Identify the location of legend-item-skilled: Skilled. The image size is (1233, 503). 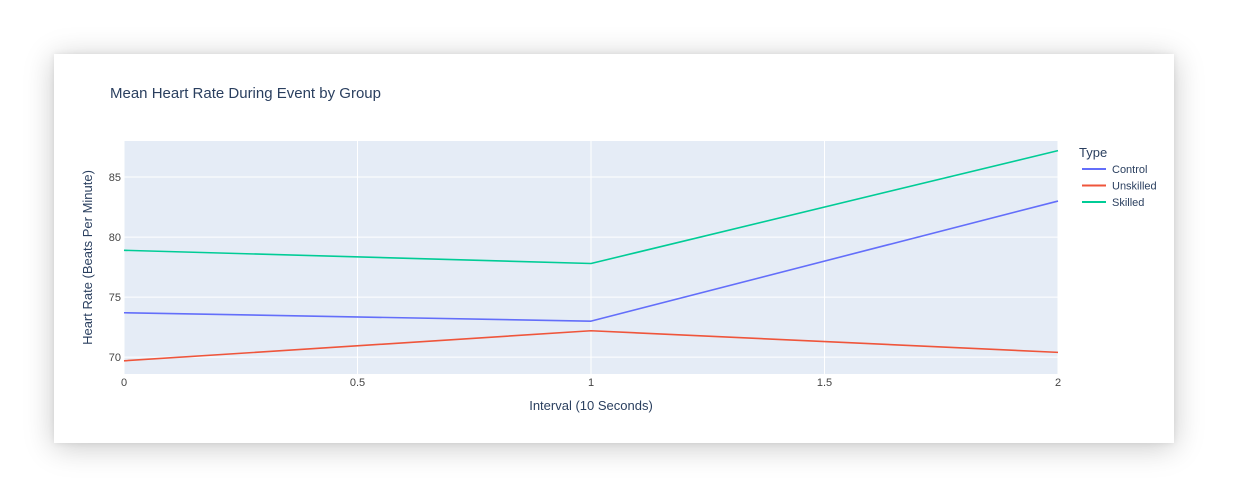
(1113, 203).